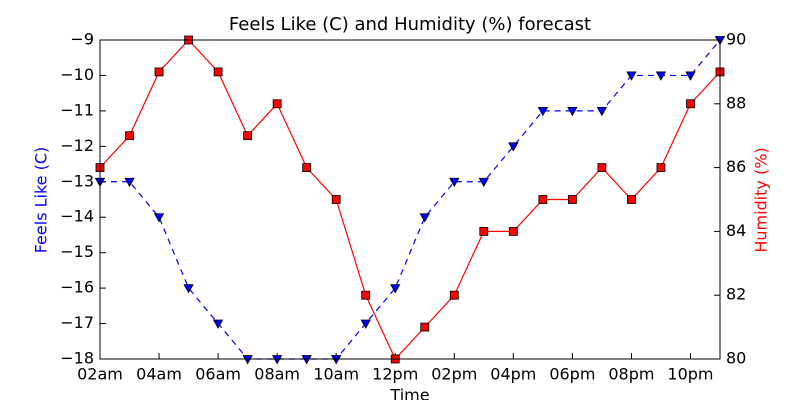 The height and width of the screenshot is (400, 800). What do you see at coordinates (454, 374) in the screenshot?
I see `x-tick-label: 02pm` at bounding box center [454, 374].